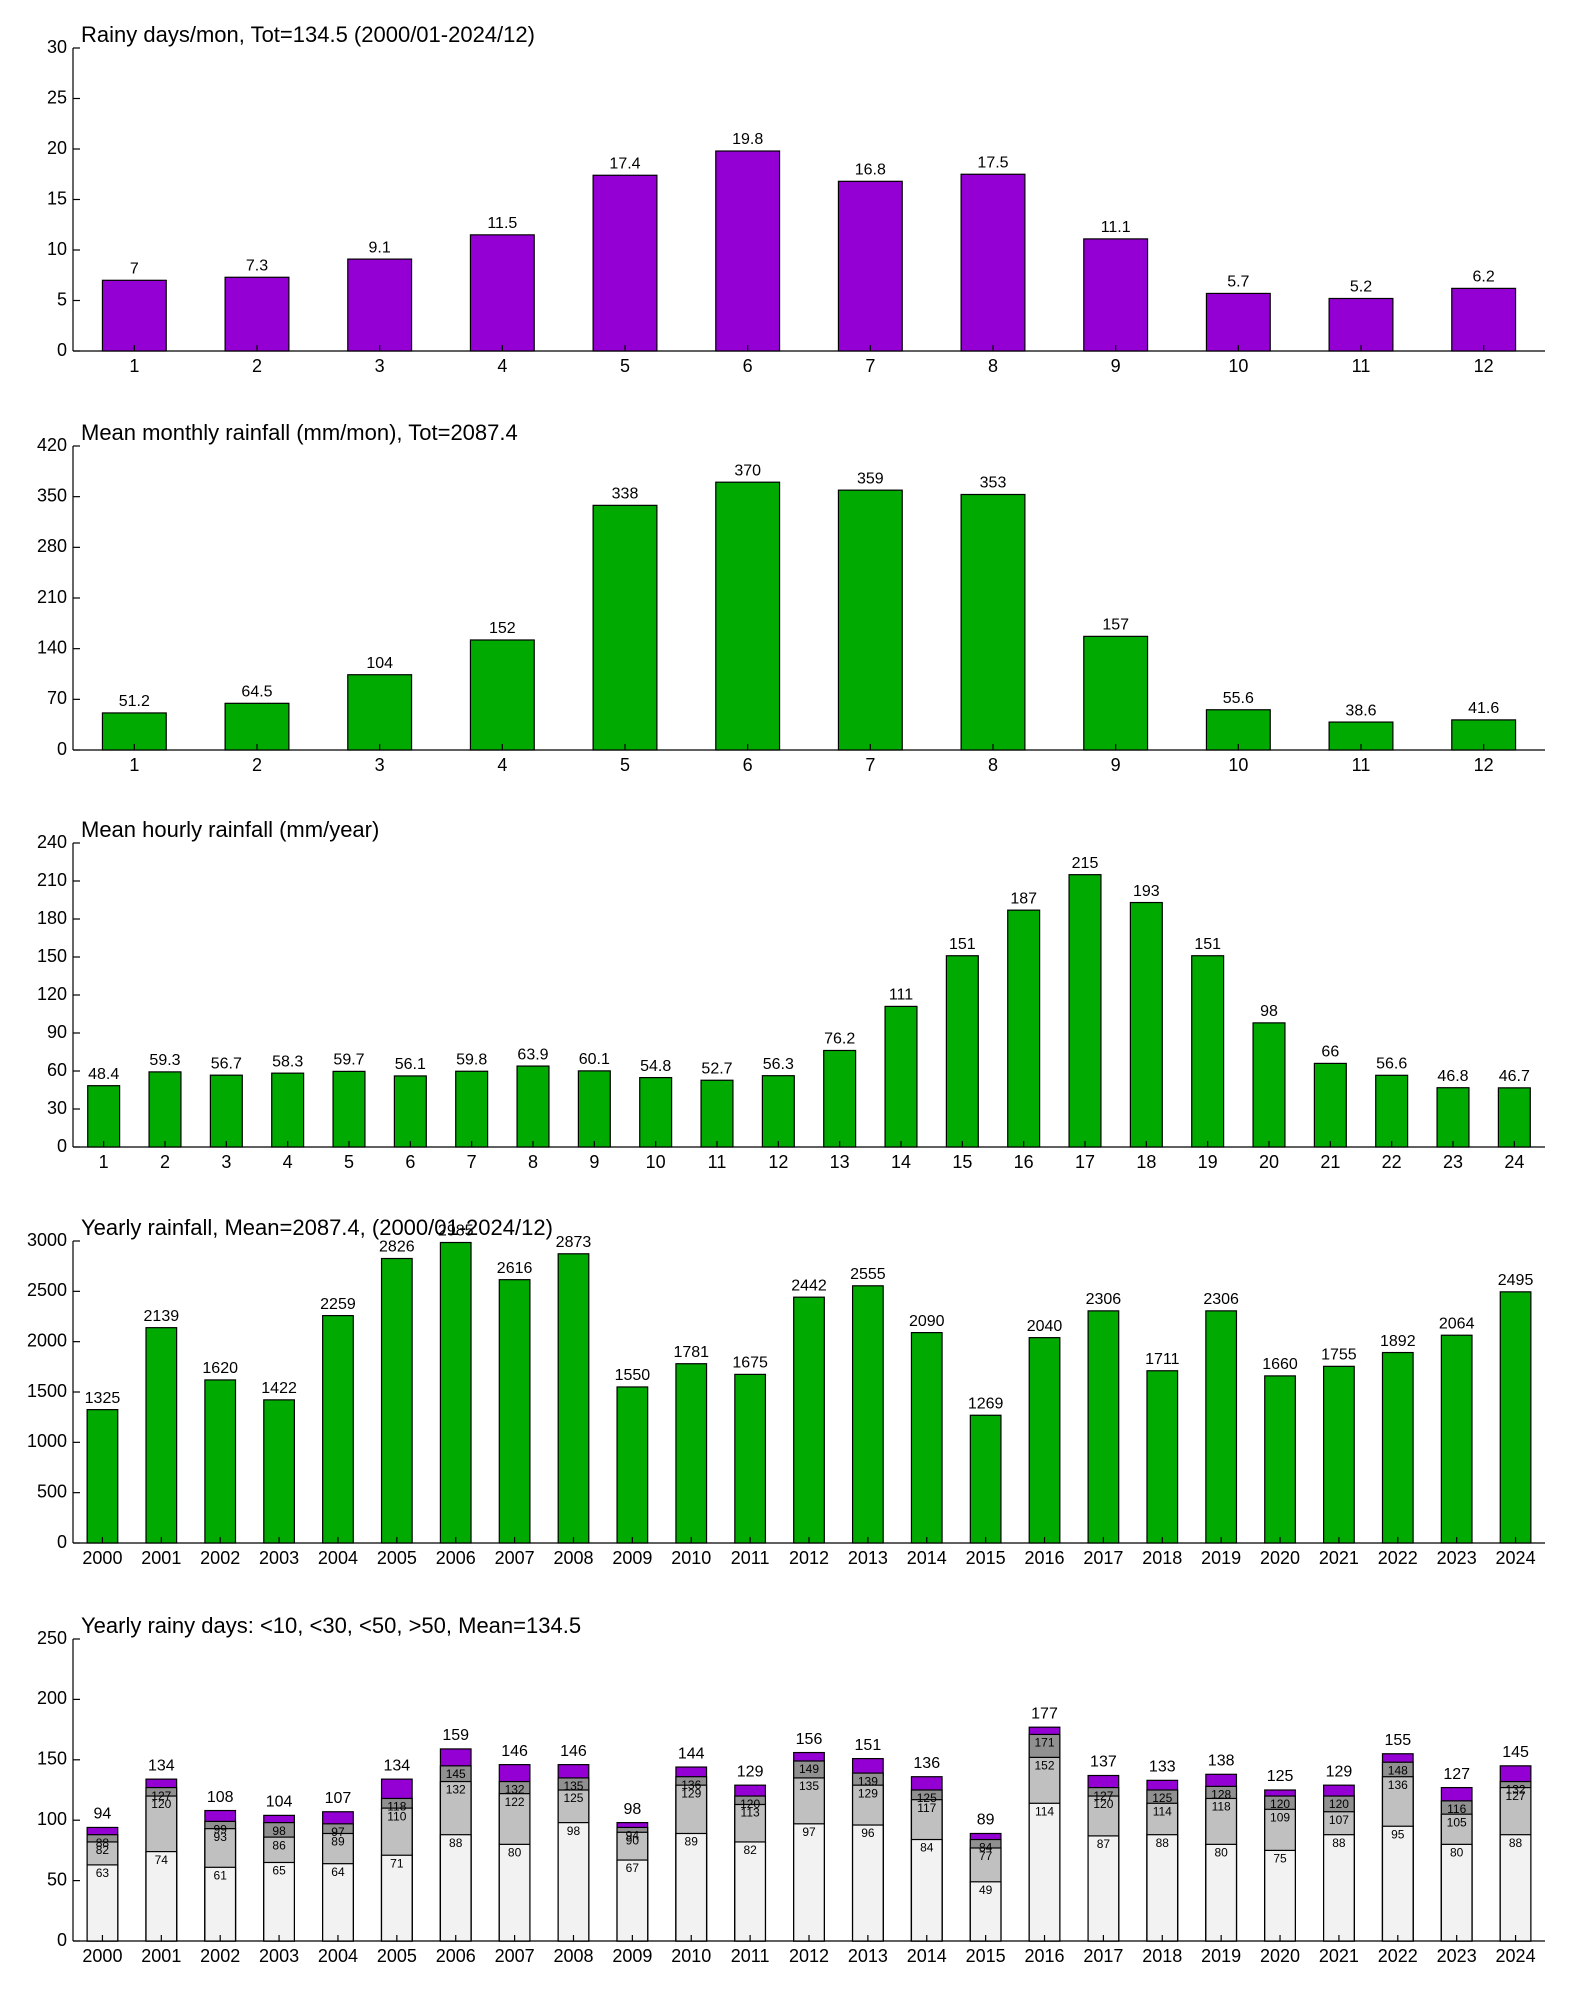 This screenshot has height=2000, width=1580. Describe the element at coordinates (220, 1956) in the screenshot. I see `x-tick-label: 2002` at that location.